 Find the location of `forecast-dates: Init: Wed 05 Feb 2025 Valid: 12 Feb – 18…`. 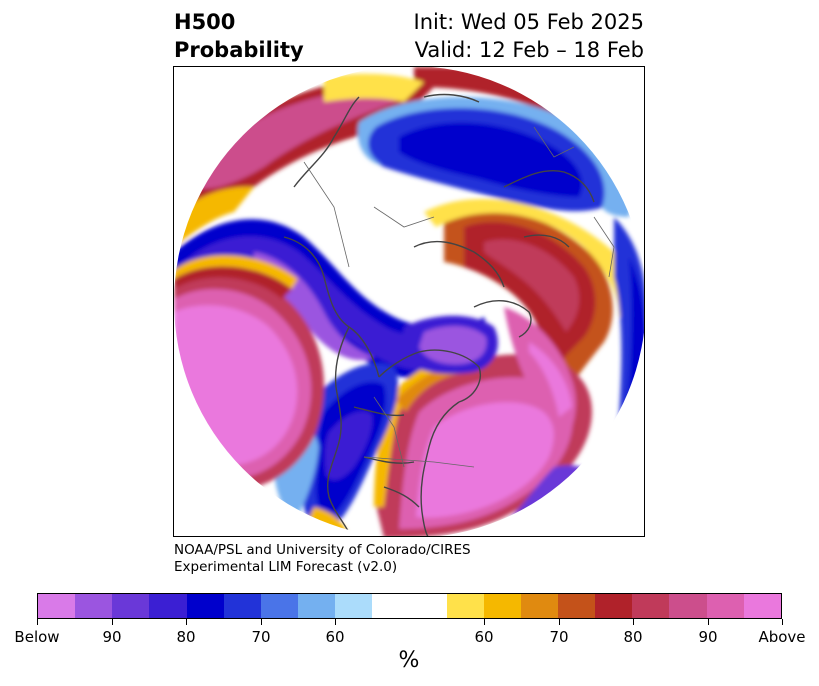

forecast-dates: Init: Wed 05 Feb 2025 Valid: 12 Feb – 18… is located at coordinates (529, 36).